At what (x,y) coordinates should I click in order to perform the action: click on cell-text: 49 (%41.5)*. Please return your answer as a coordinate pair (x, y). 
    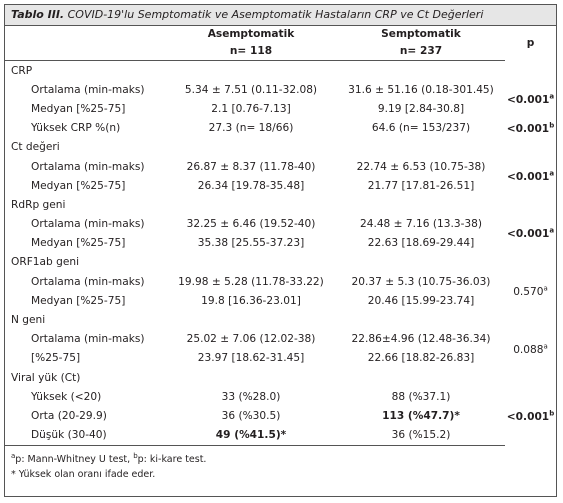
    Looking at the image, I should click on (251, 435).